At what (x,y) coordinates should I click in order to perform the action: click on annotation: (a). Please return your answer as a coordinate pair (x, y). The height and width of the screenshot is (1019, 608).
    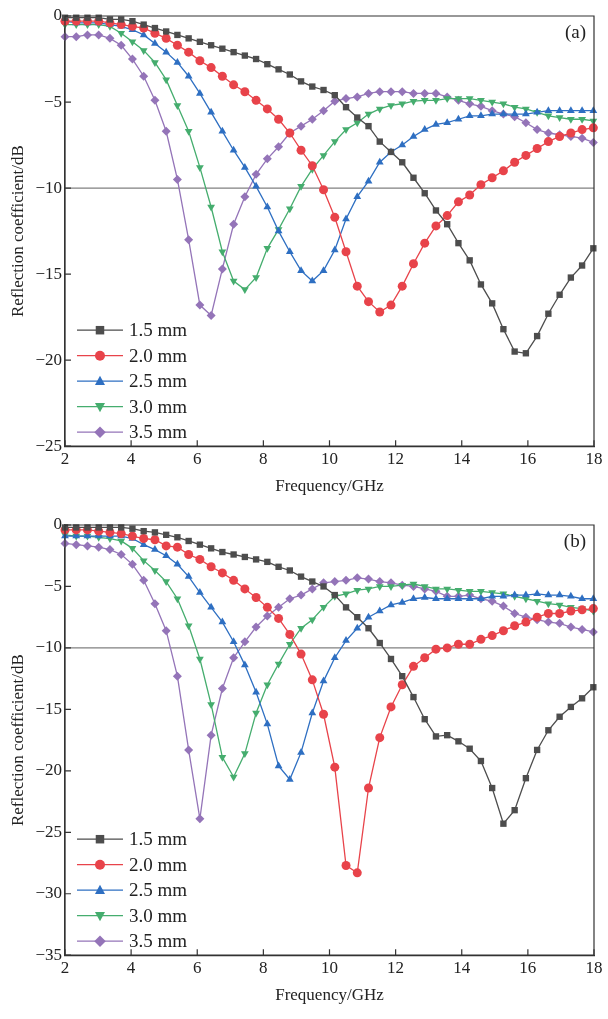
    Looking at the image, I should click on (575, 32).